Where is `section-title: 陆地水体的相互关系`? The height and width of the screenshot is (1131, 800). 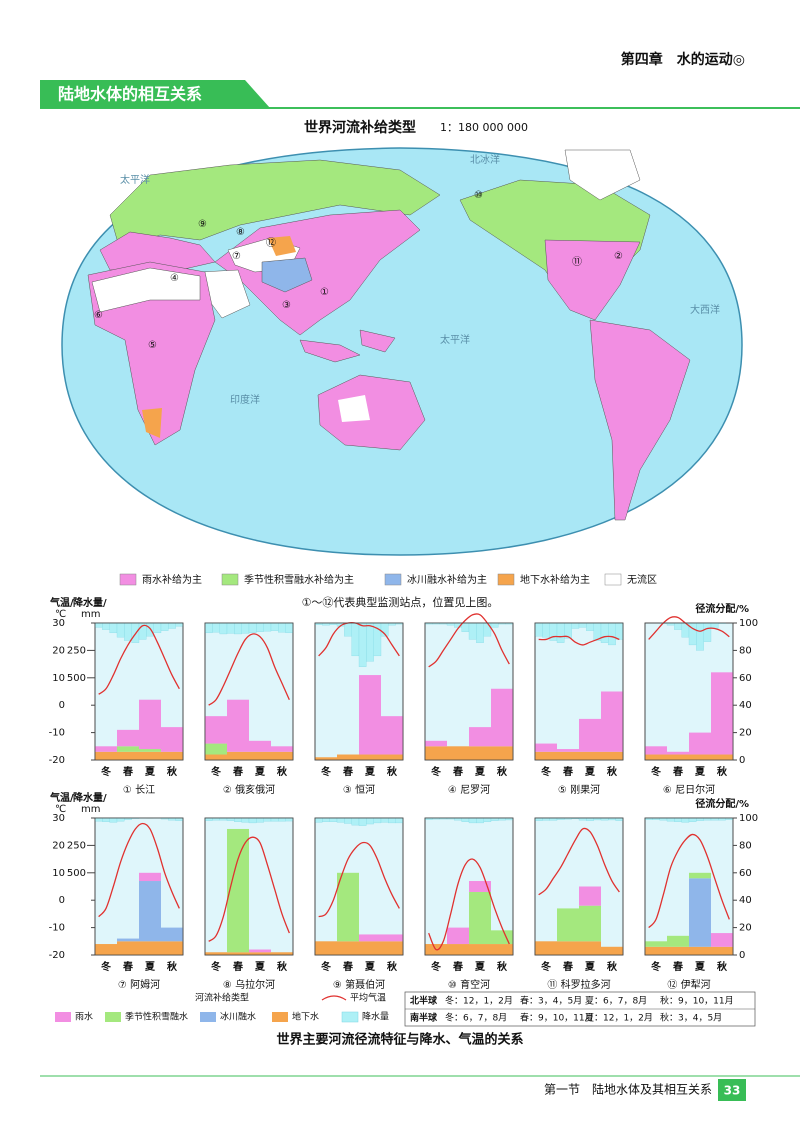
section-title: 陆地水体的相互关系 is located at coordinates (130, 94).